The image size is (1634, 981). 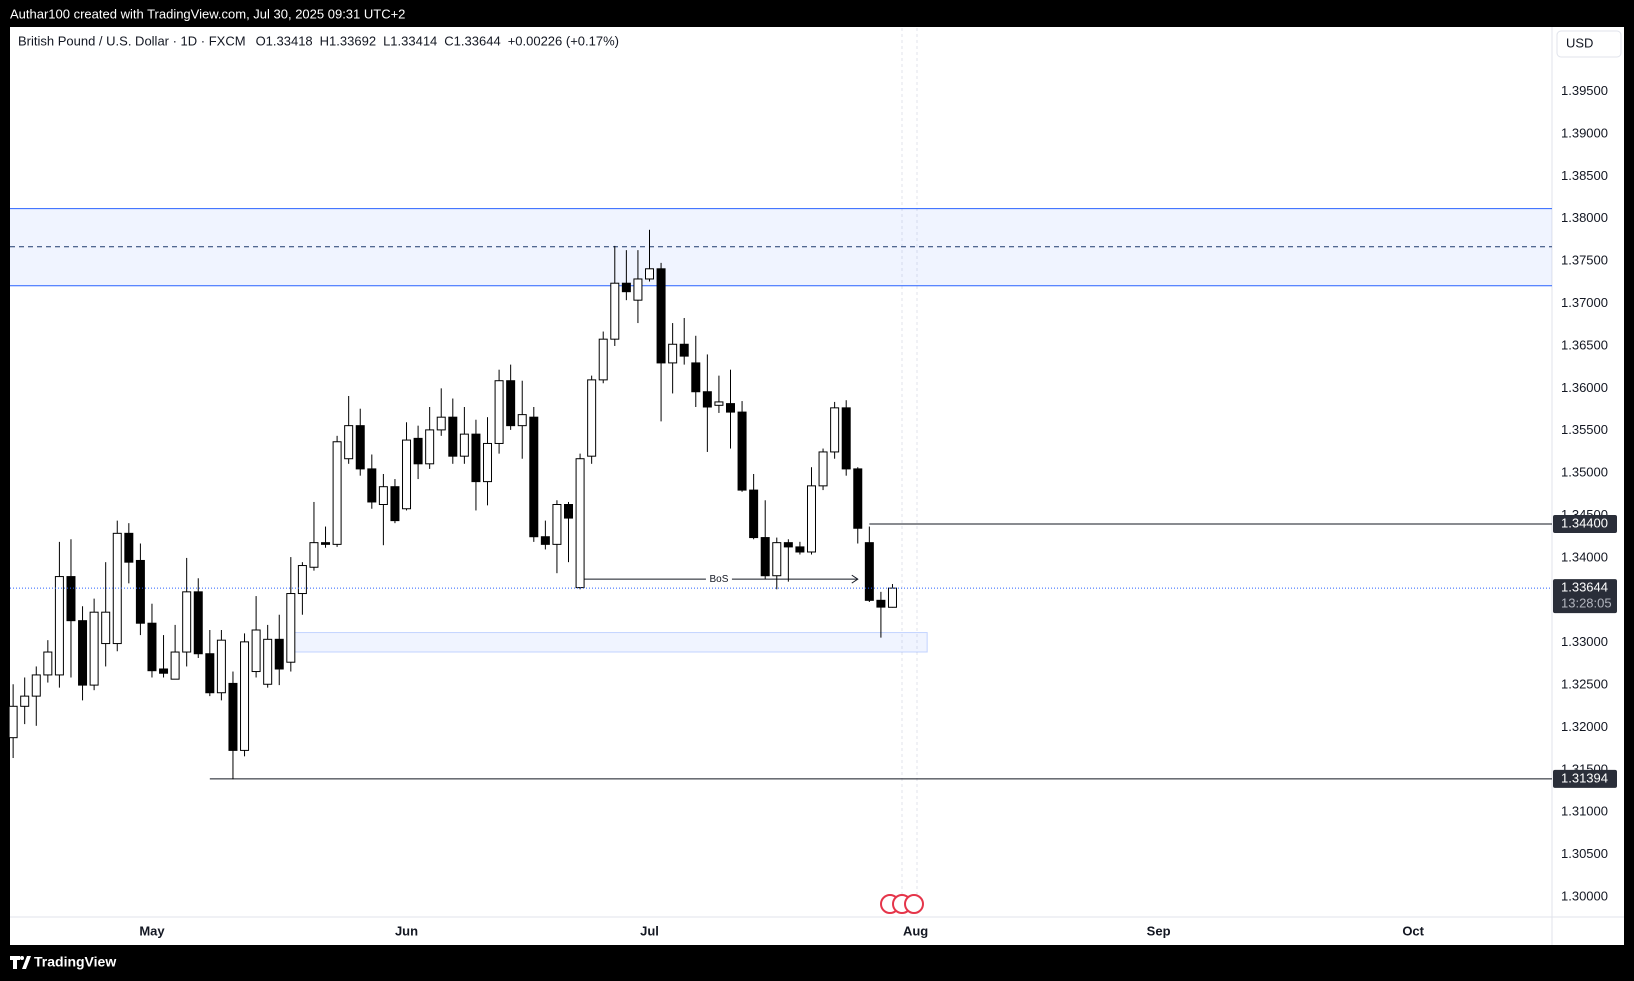 What do you see at coordinates (1586, 603) in the screenshot?
I see `countdown: 13:28:05` at bounding box center [1586, 603].